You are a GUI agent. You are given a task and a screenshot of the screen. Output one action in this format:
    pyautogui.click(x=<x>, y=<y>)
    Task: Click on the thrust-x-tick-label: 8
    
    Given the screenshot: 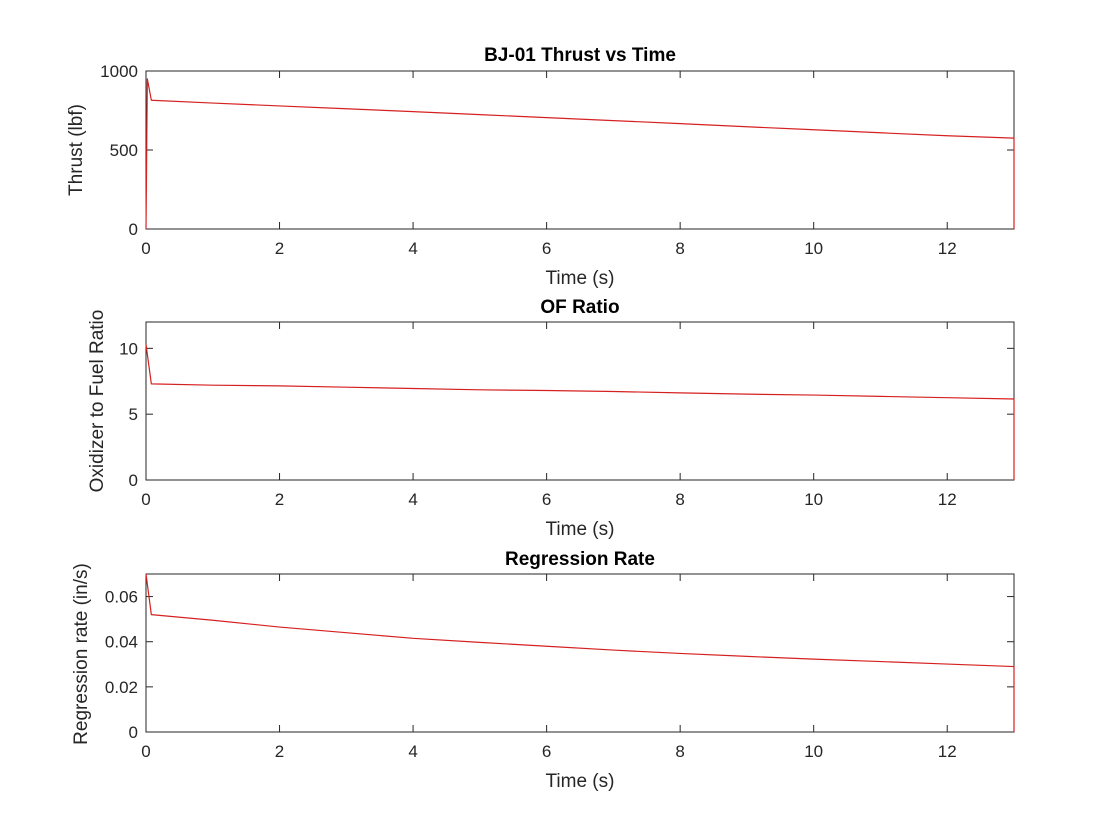 What is the action you would take?
    pyautogui.click(x=679, y=248)
    